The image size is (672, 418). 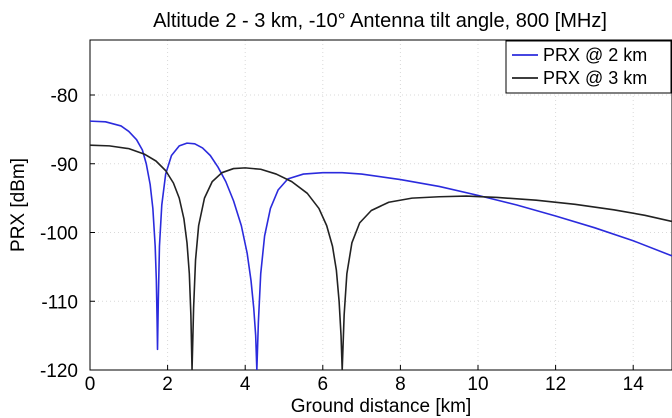 I want to click on x-tick-label: 12, so click(x=555, y=384).